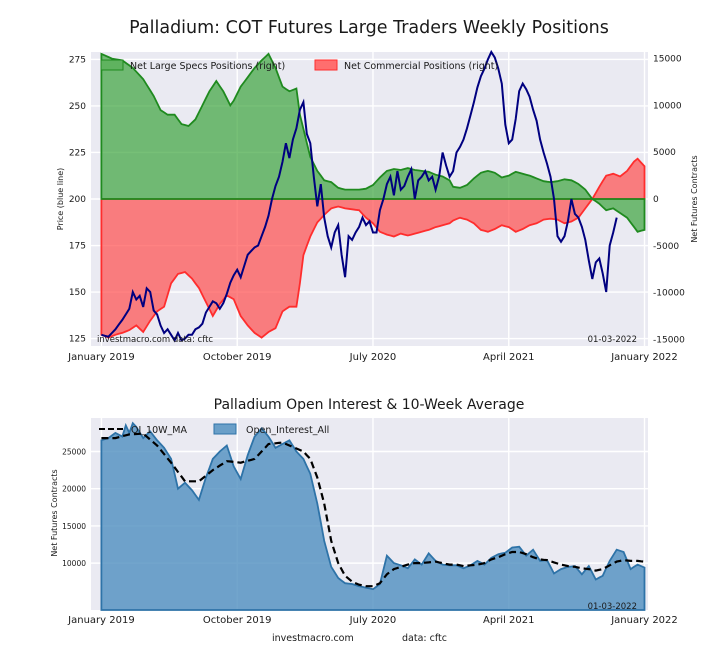  I want to click on chart2-date-note: 01-03-2022, so click(612, 607).